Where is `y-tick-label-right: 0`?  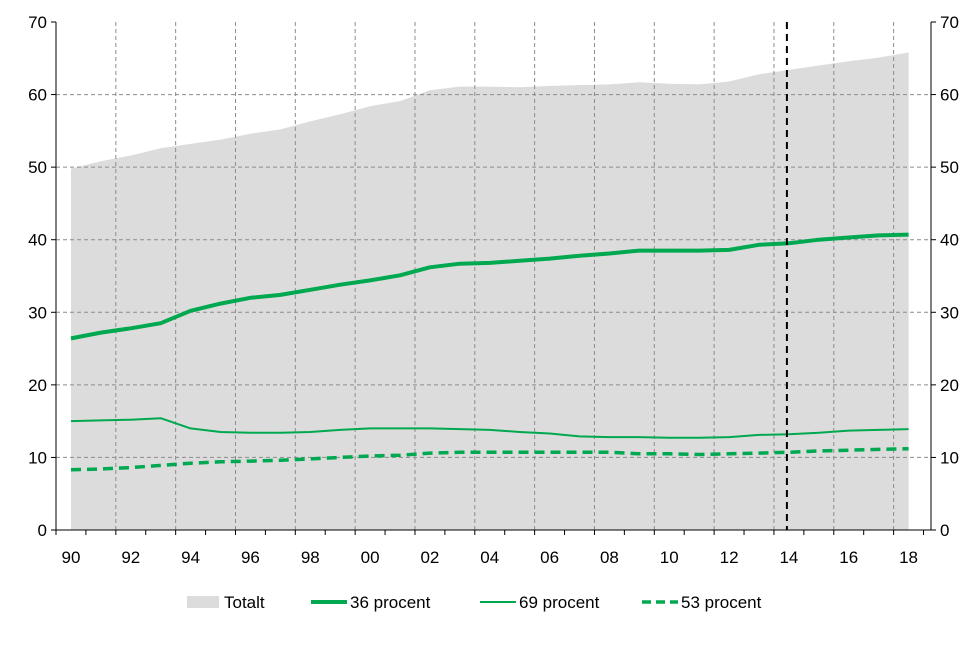 y-tick-label-right: 0 is located at coordinates (944, 530).